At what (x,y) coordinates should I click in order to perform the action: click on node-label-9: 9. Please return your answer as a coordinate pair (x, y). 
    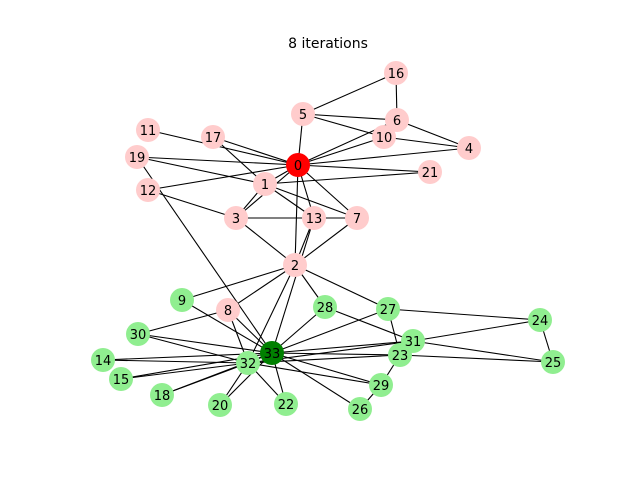
    Looking at the image, I should click on (182, 301).